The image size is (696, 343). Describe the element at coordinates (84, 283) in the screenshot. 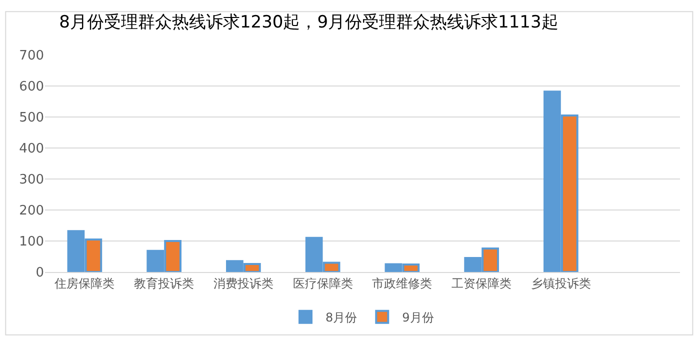

I see `x-tick-label: 住房保障类` at that location.